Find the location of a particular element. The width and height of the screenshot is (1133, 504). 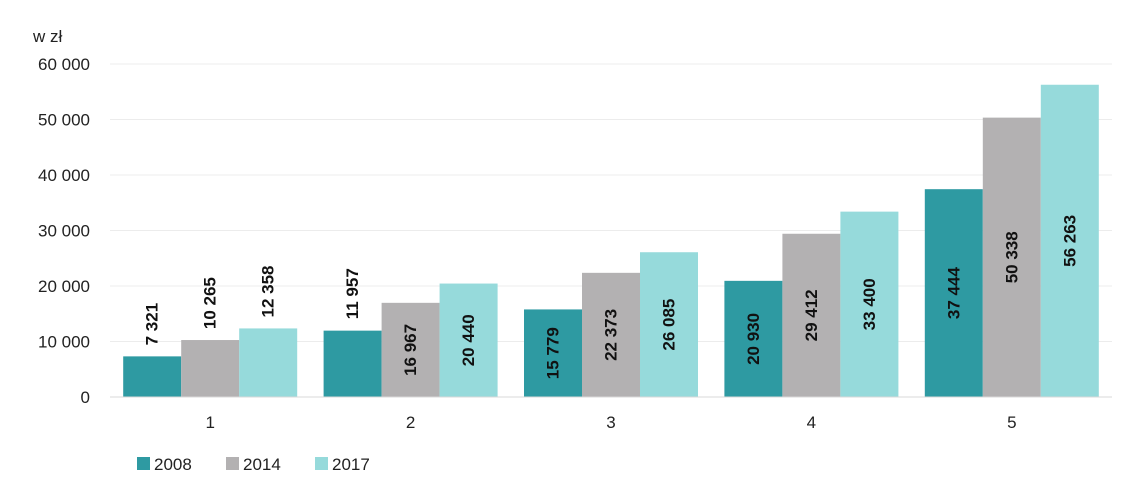

bar-value-label: 56 263 is located at coordinates (1069, 241).